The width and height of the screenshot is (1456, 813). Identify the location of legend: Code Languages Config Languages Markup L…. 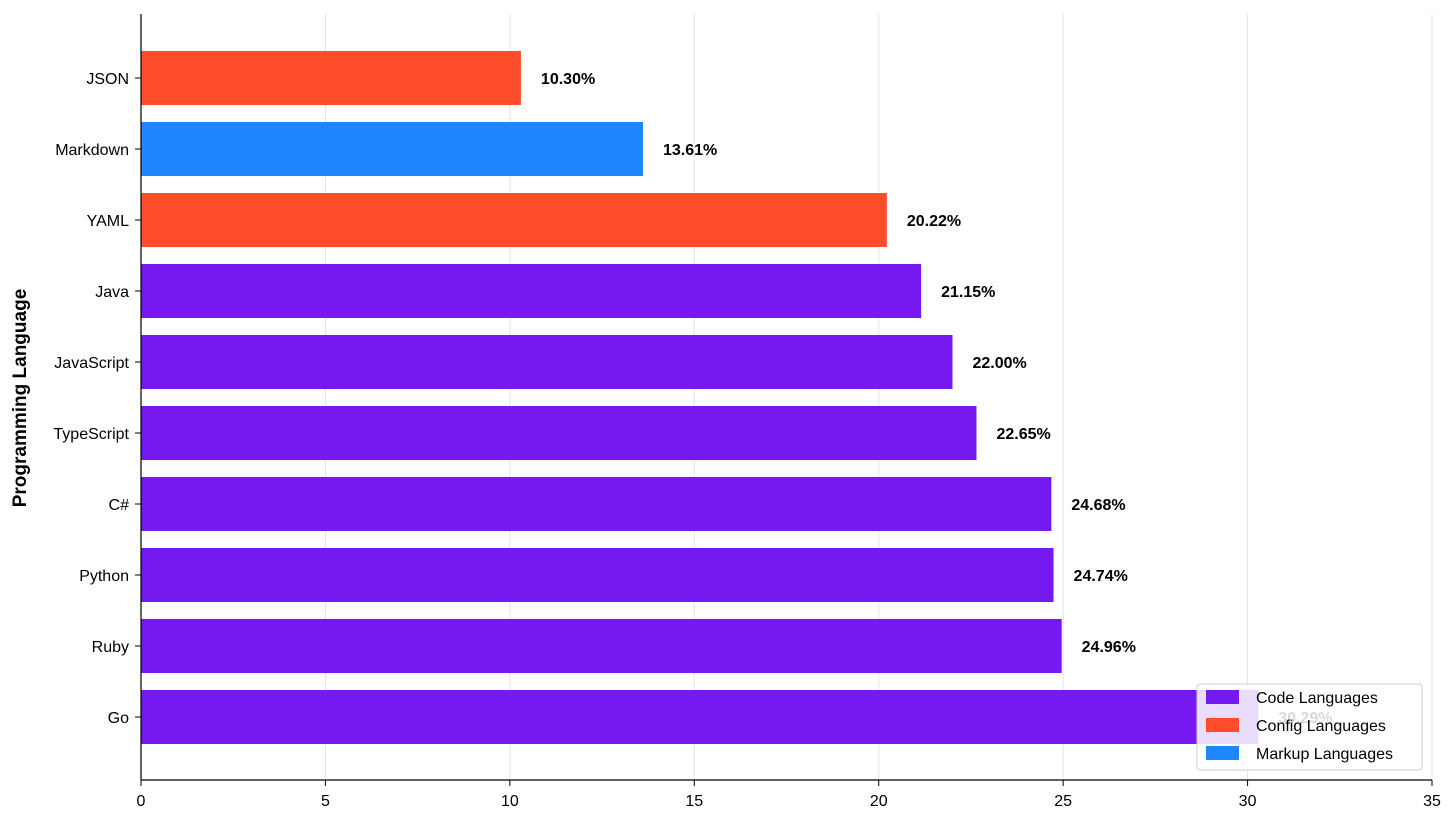
(1309, 727).